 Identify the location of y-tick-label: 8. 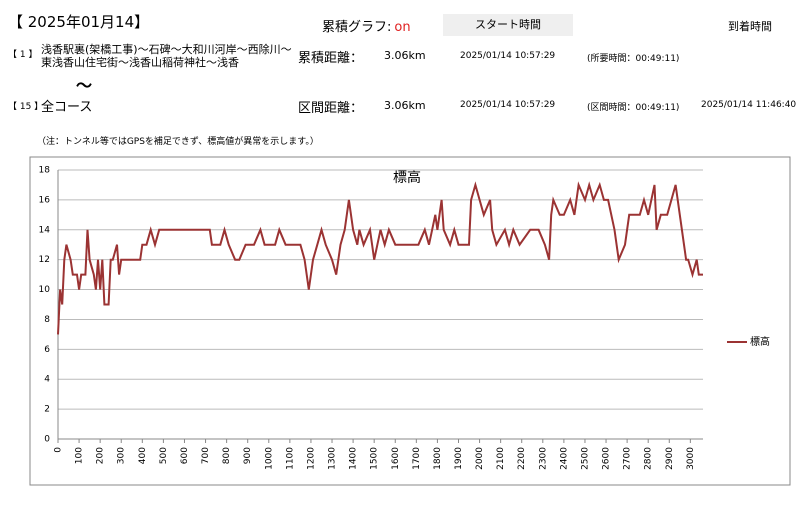
(47, 320).